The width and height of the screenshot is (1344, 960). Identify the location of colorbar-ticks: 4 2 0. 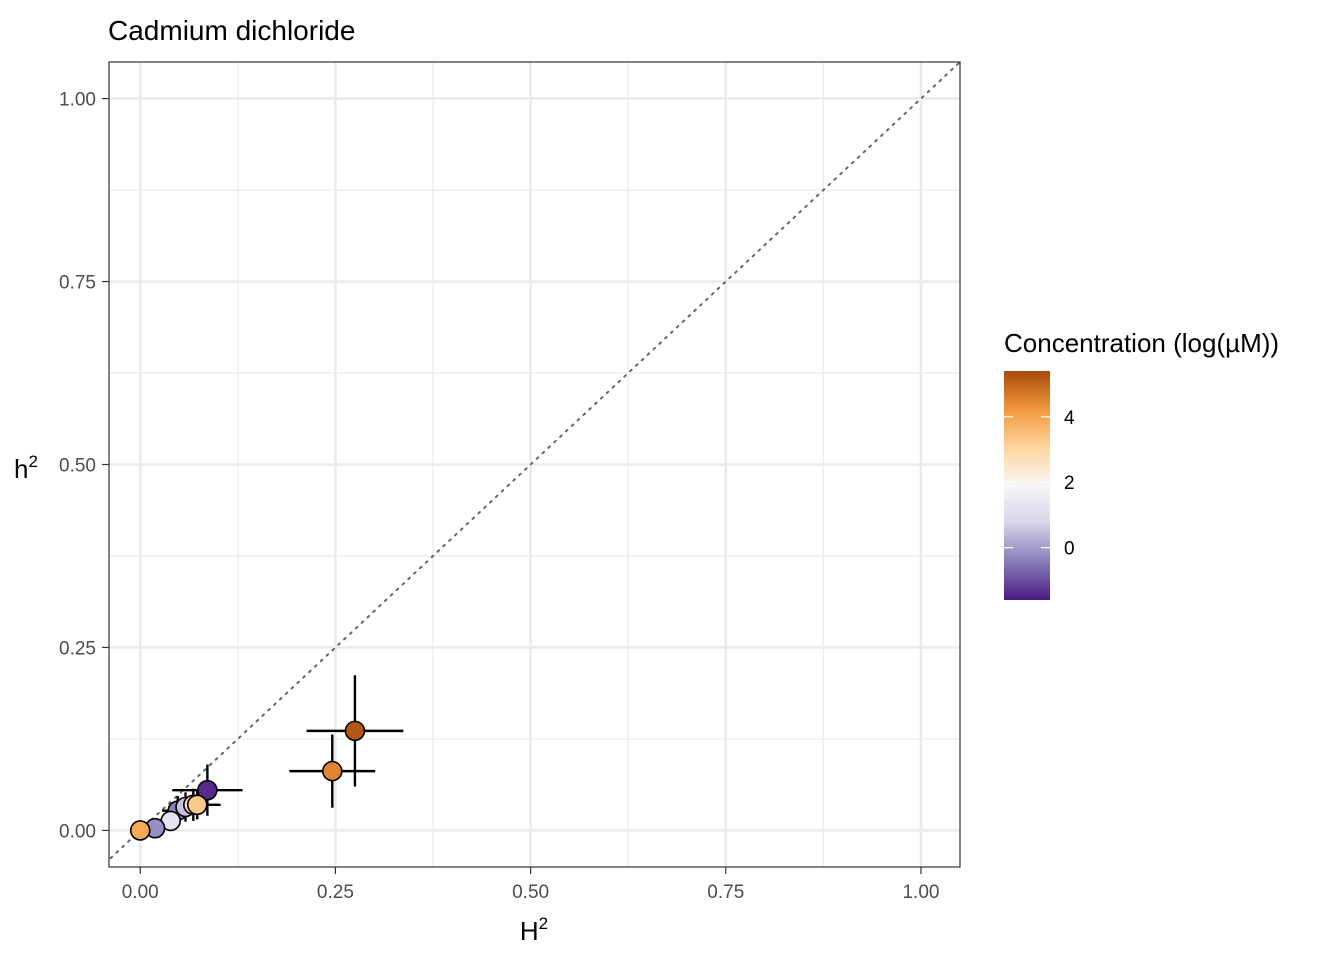
(1039, 484).